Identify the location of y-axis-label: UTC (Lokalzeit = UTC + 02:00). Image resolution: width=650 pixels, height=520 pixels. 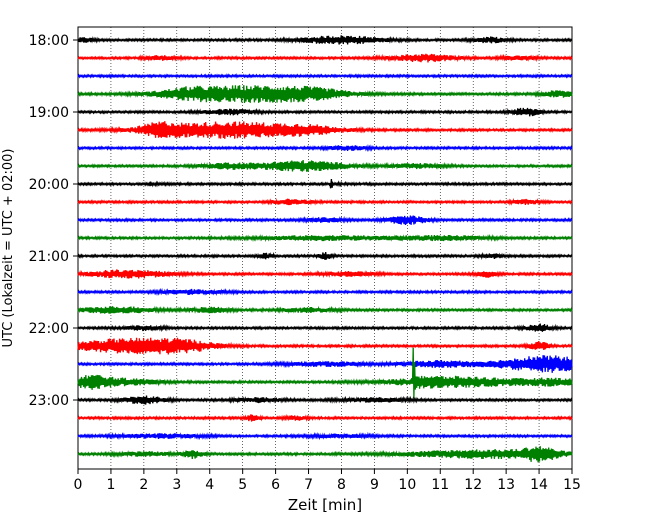
(8, 248).